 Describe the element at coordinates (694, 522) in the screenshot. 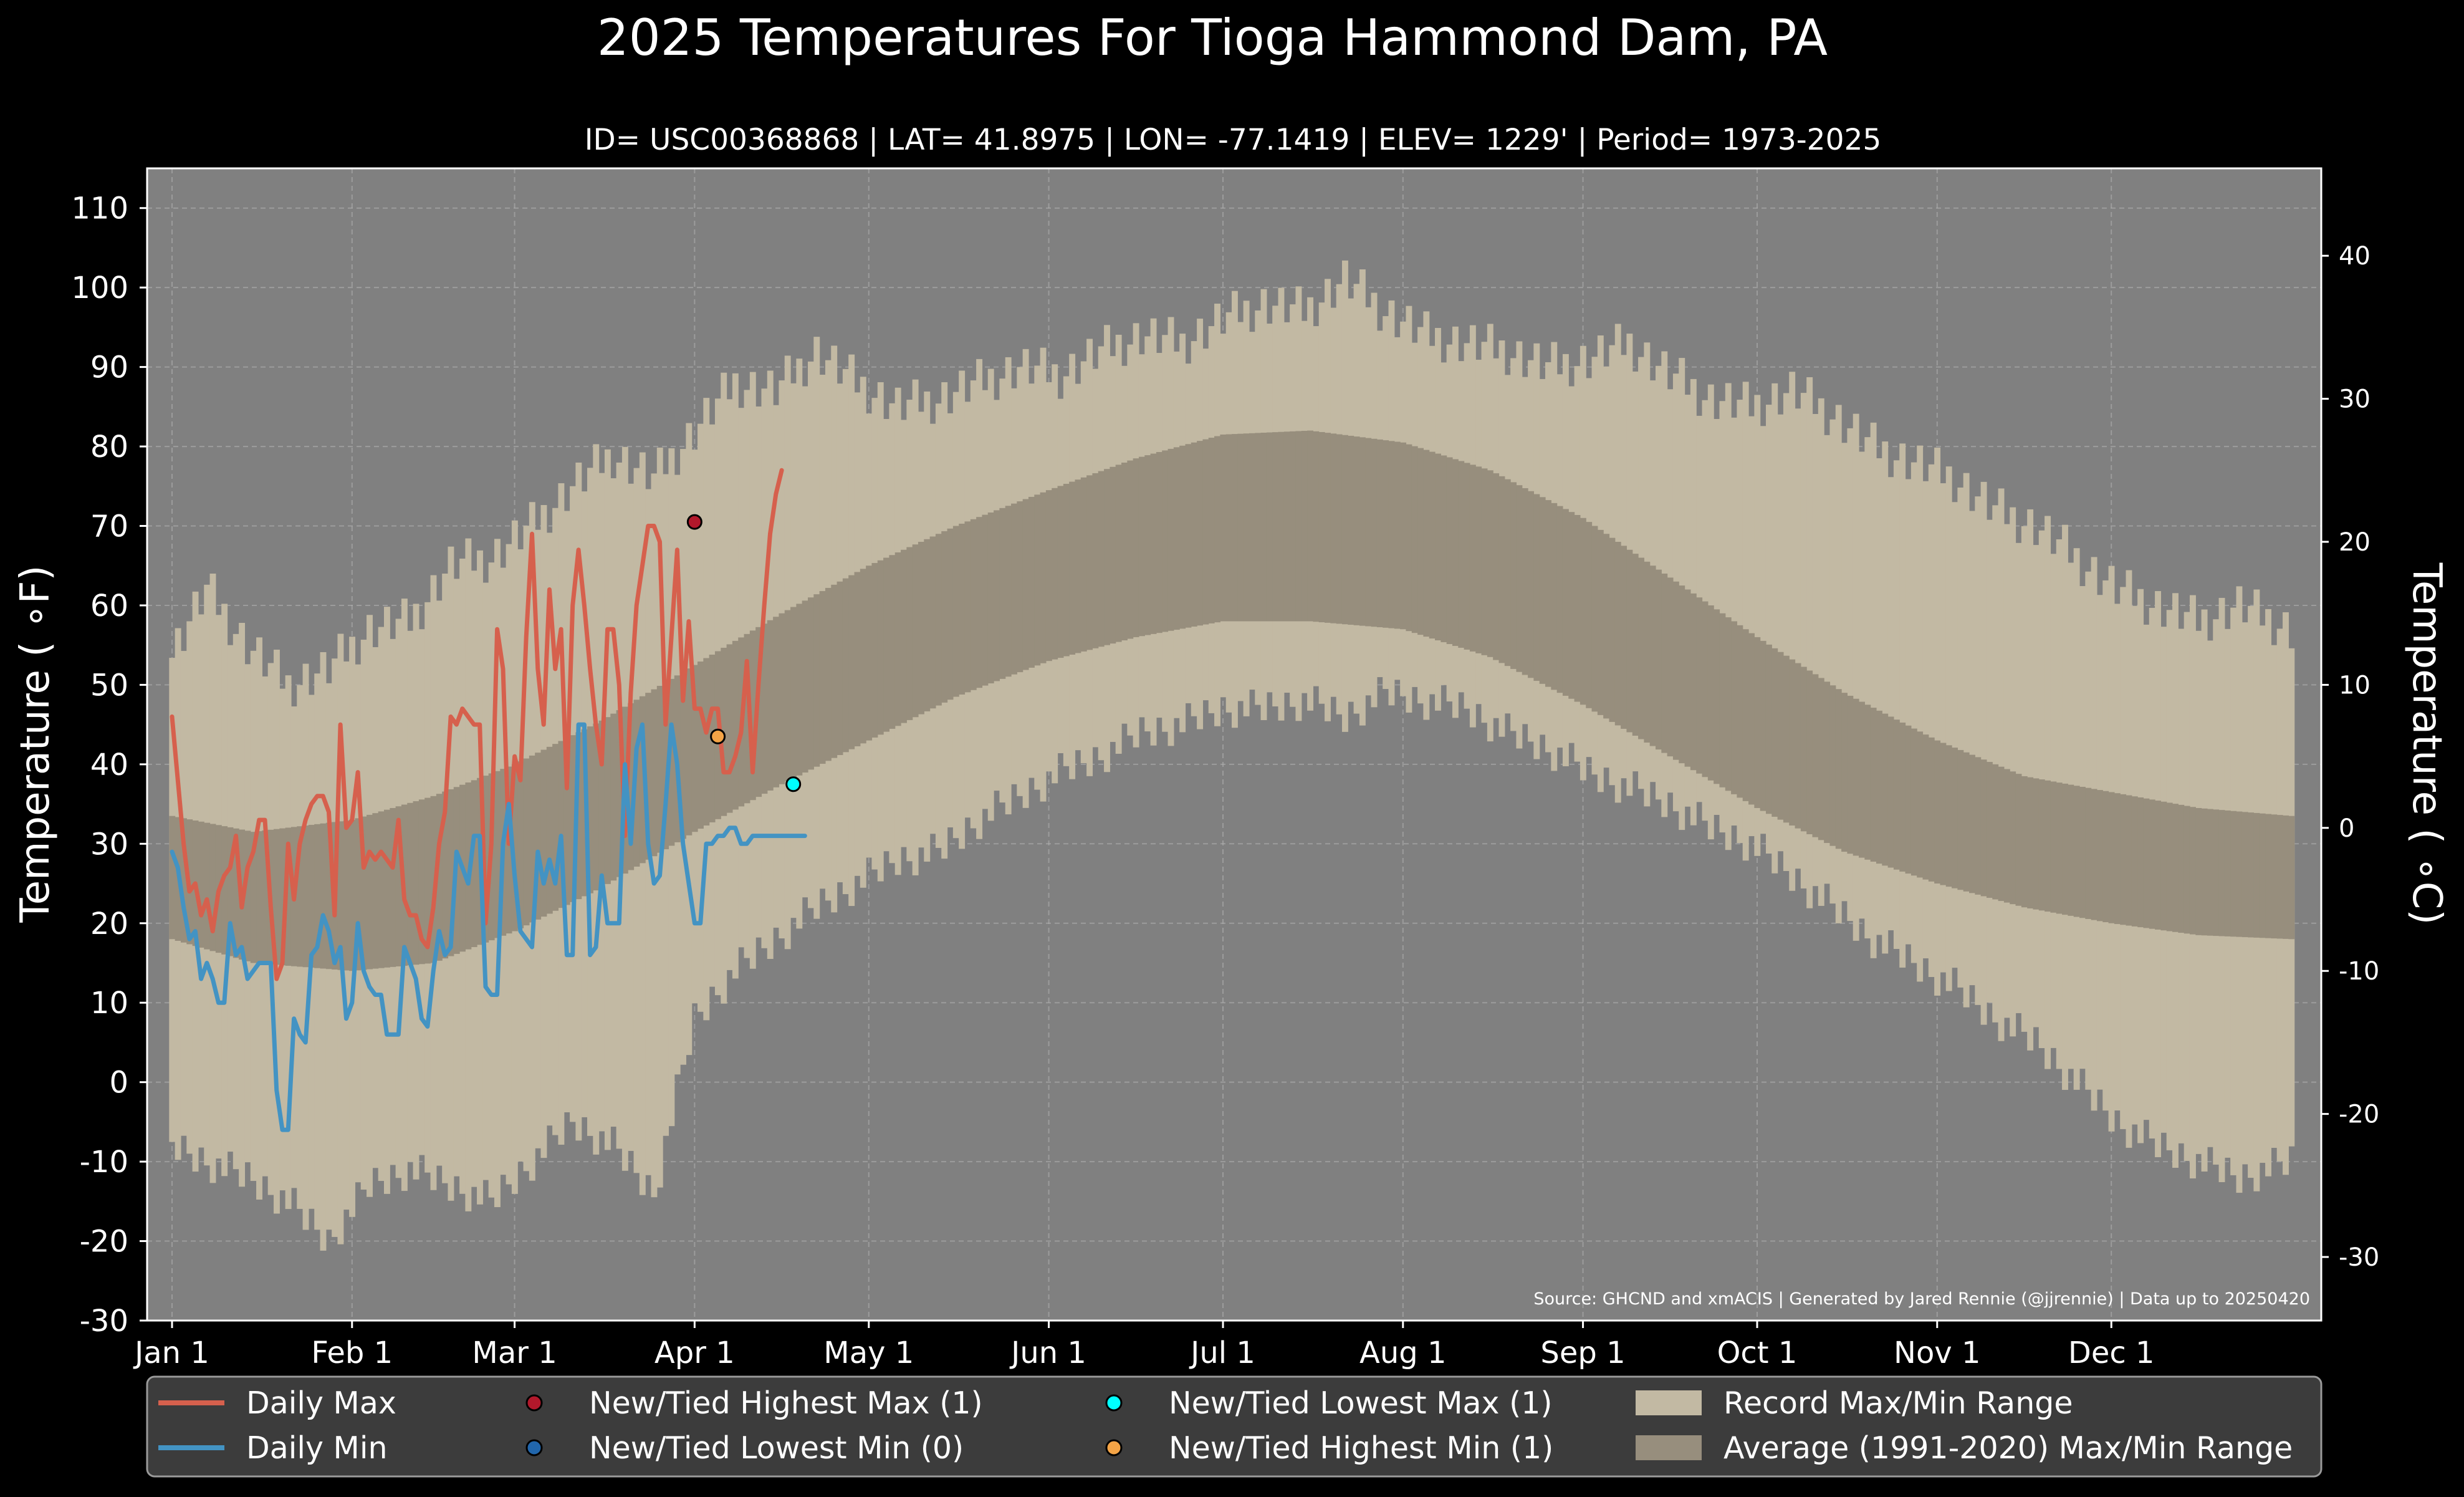

I see `record-point-new-tied-highest-max` at that location.